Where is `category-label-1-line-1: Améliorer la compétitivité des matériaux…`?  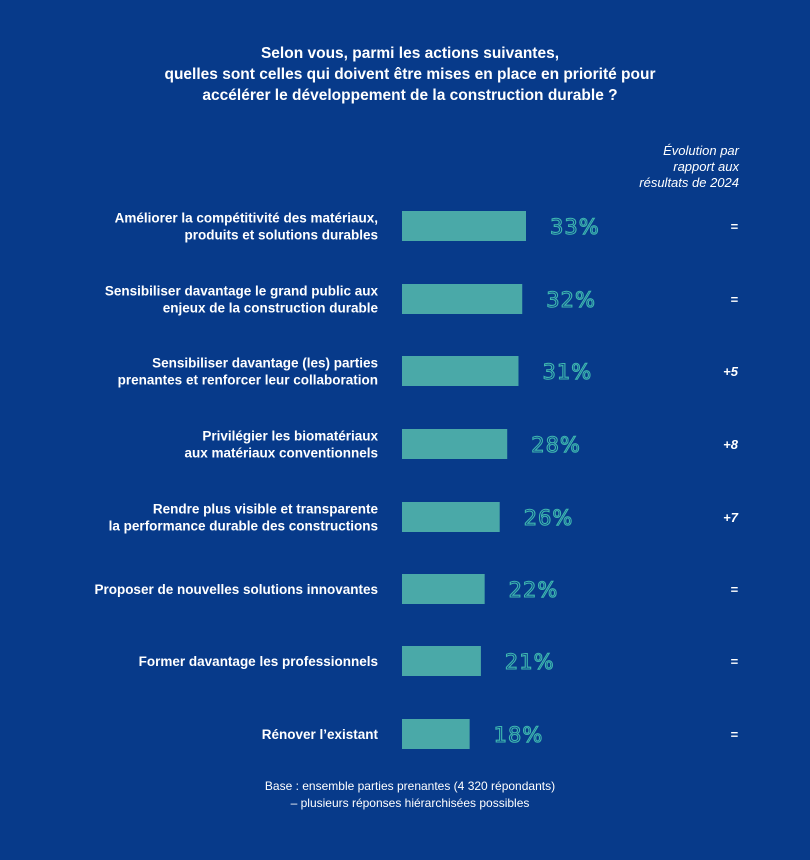
category-label-1-line-1: Améliorer la compétitivité des matériaux… is located at coordinates (246, 218).